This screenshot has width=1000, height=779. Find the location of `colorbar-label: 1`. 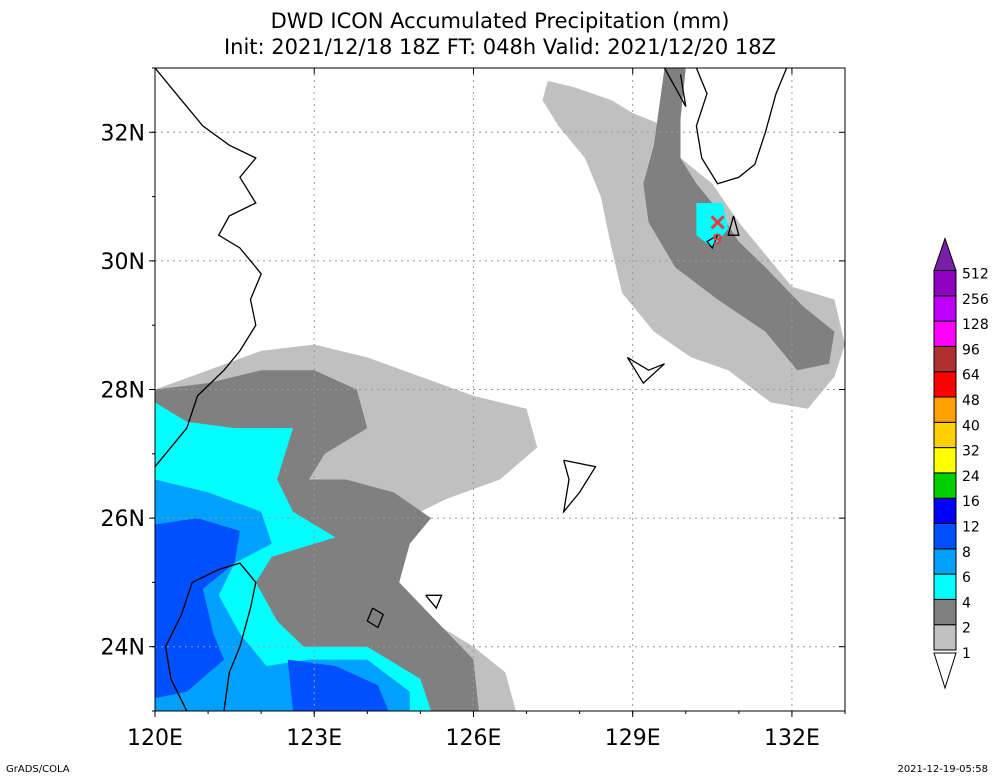

colorbar-label: 1 is located at coordinates (966, 654).